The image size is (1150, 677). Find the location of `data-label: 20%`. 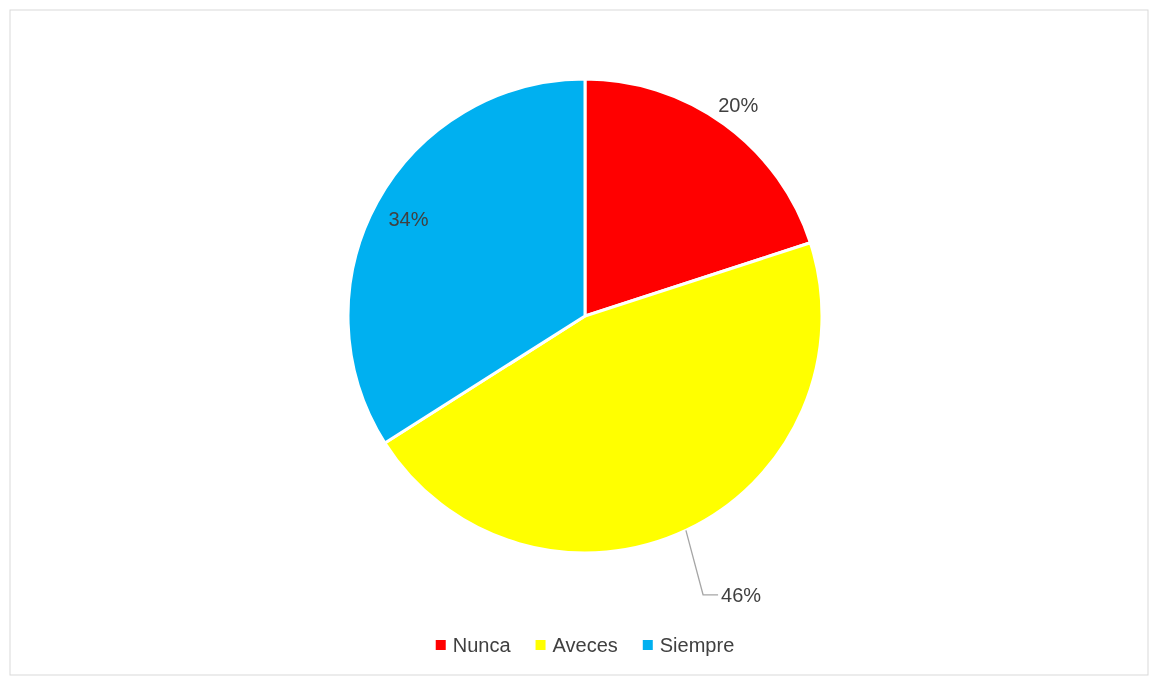

data-label: 20% is located at coordinates (738, 105).